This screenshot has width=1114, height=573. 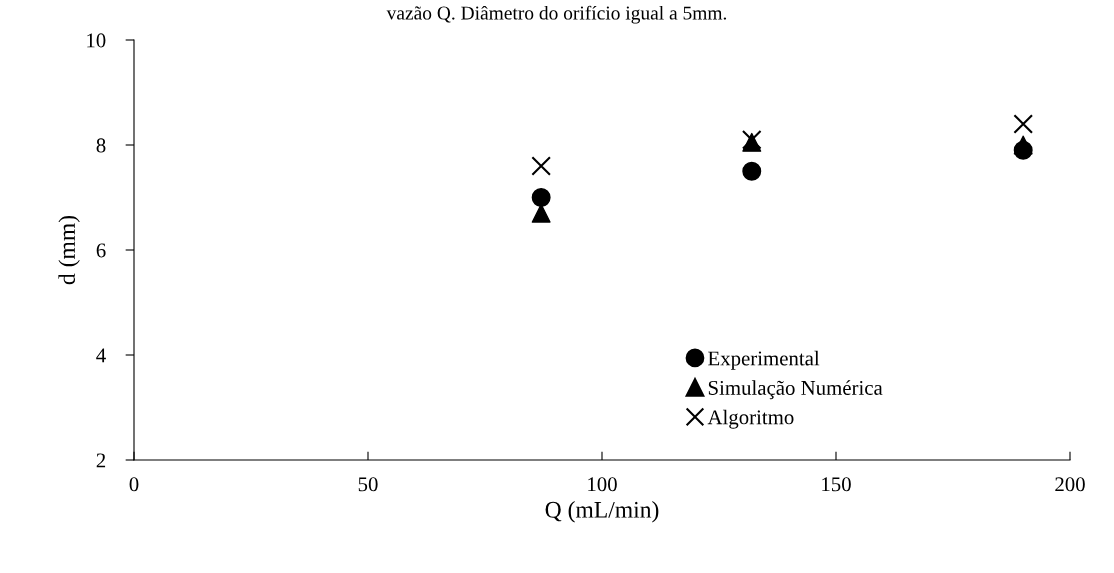 I want to click on legend-label: Simulação Numérica, so click(x=795, y=390).